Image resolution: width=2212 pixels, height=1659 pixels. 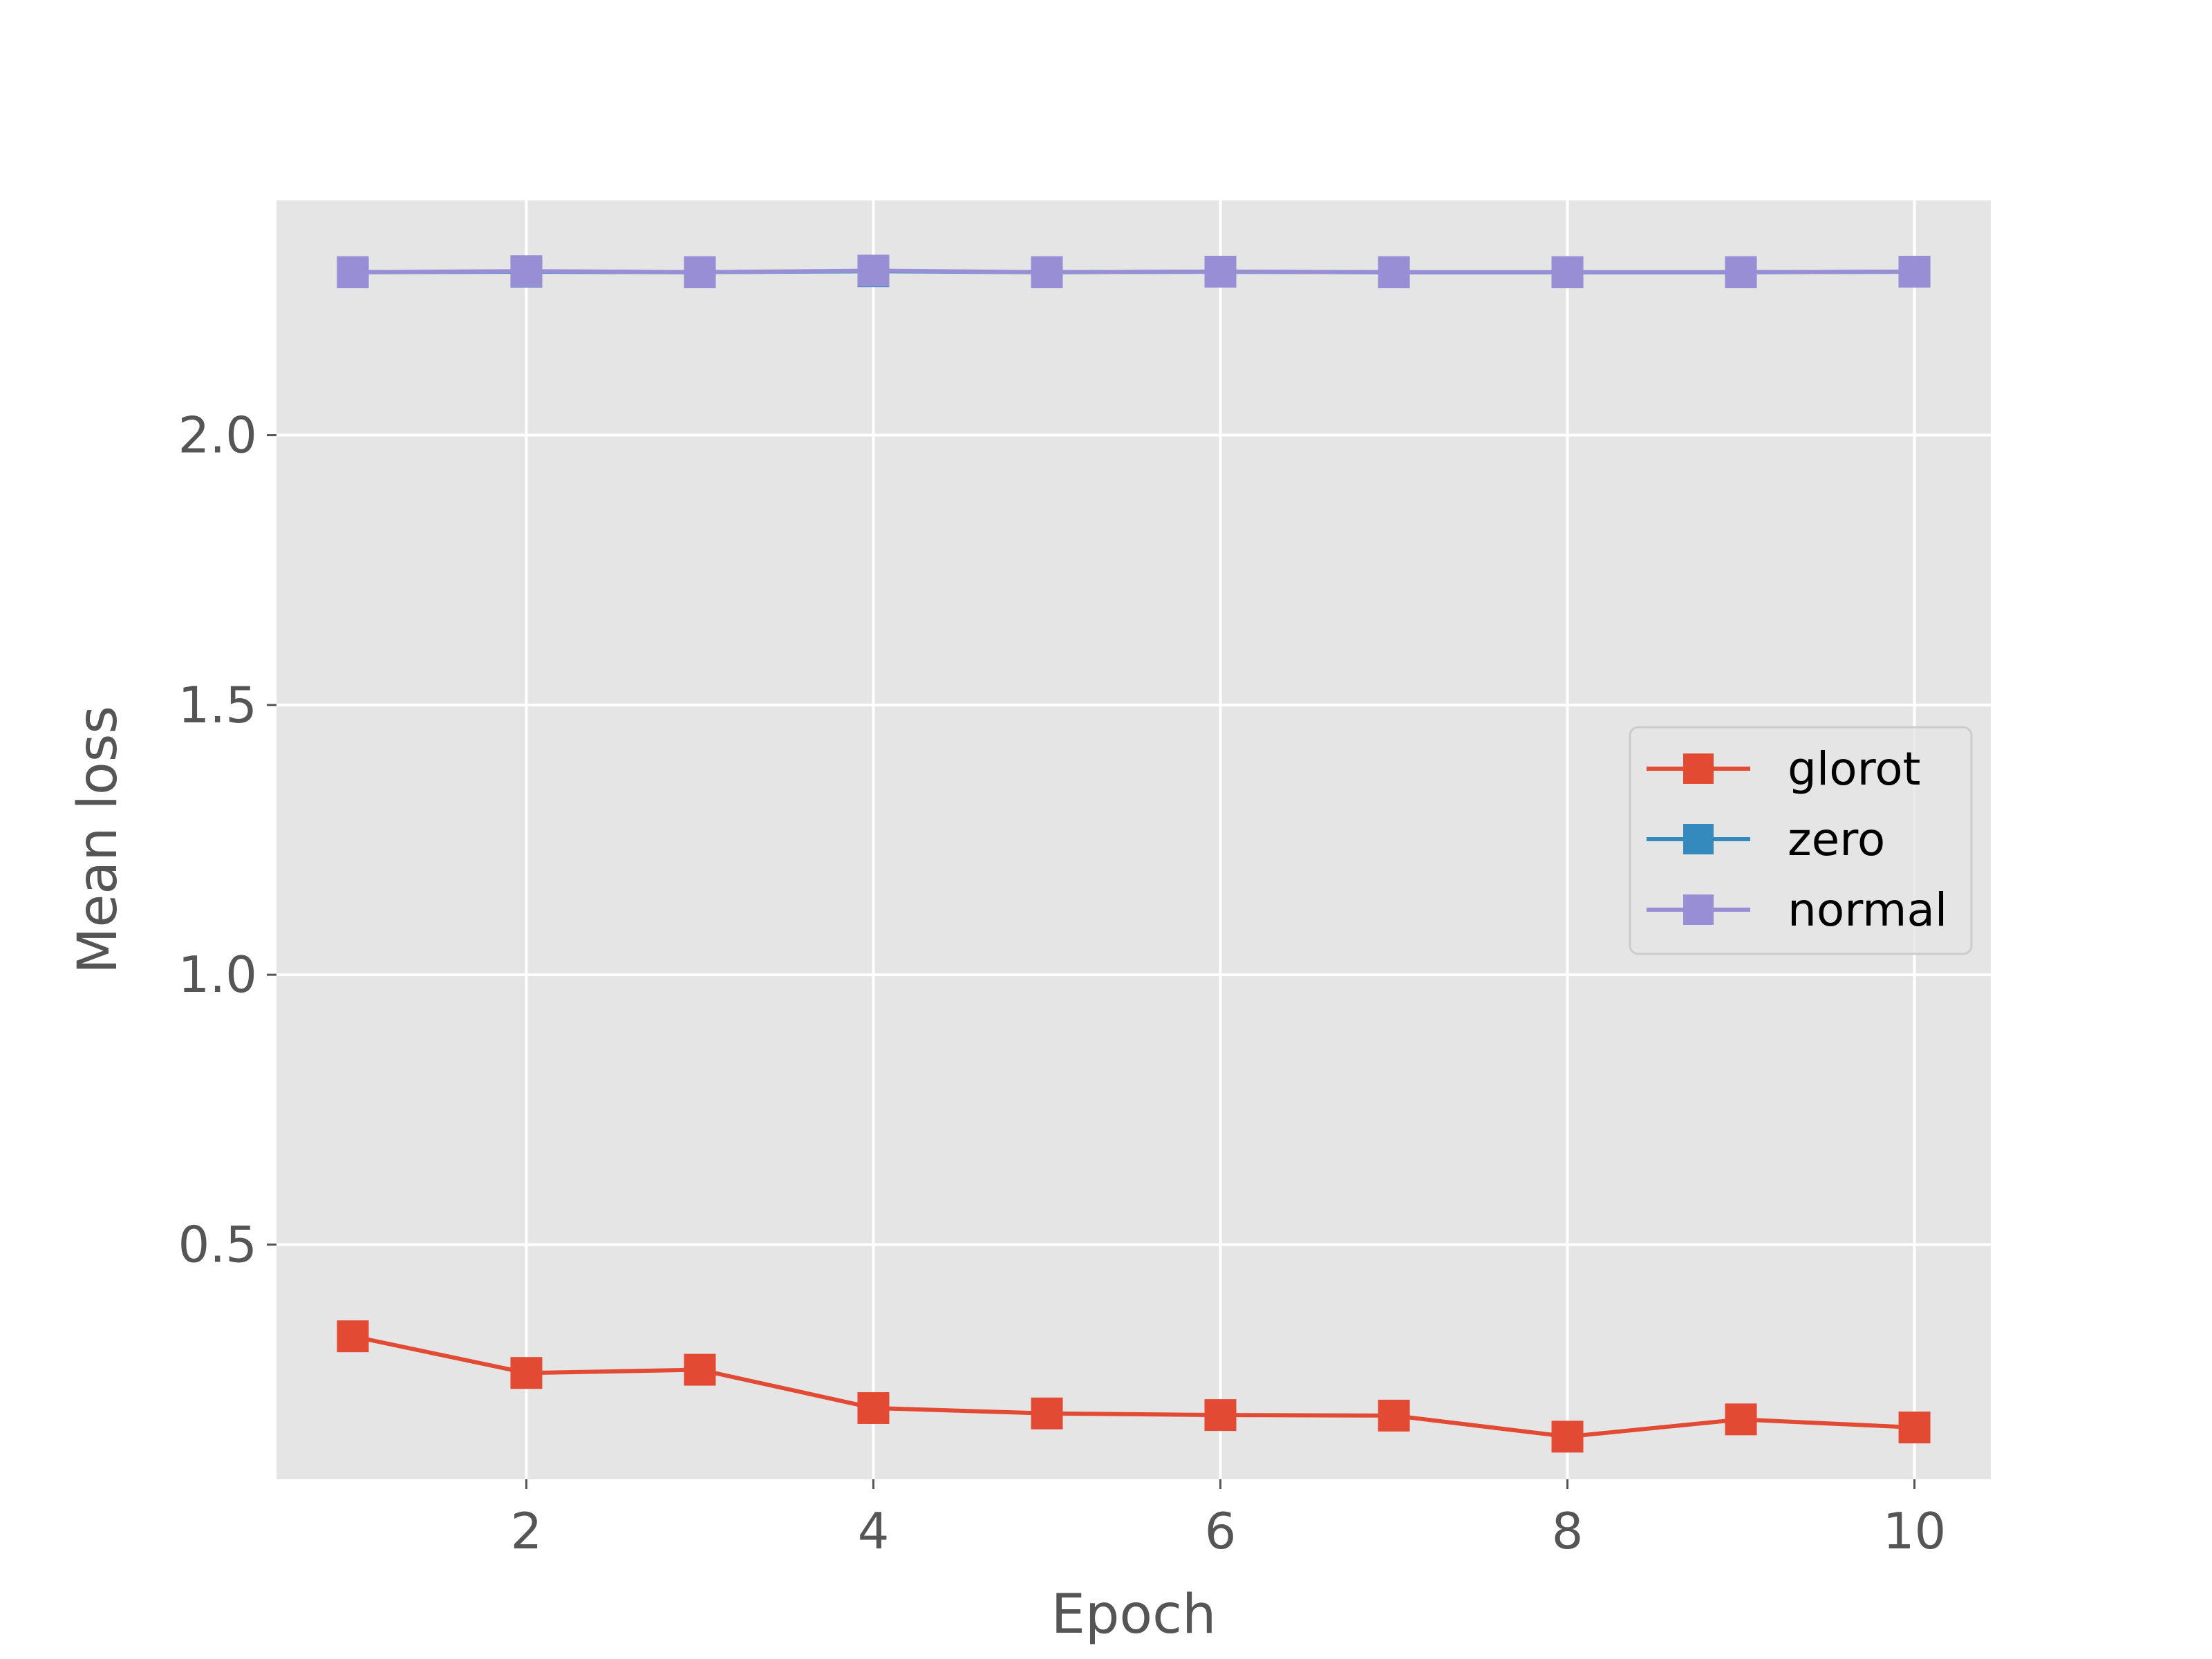 What do you see at coordinates (1134, 1615) in the screenshot?
I see `x-axis-label: Epoch` at bounding box center [1134, 1615].